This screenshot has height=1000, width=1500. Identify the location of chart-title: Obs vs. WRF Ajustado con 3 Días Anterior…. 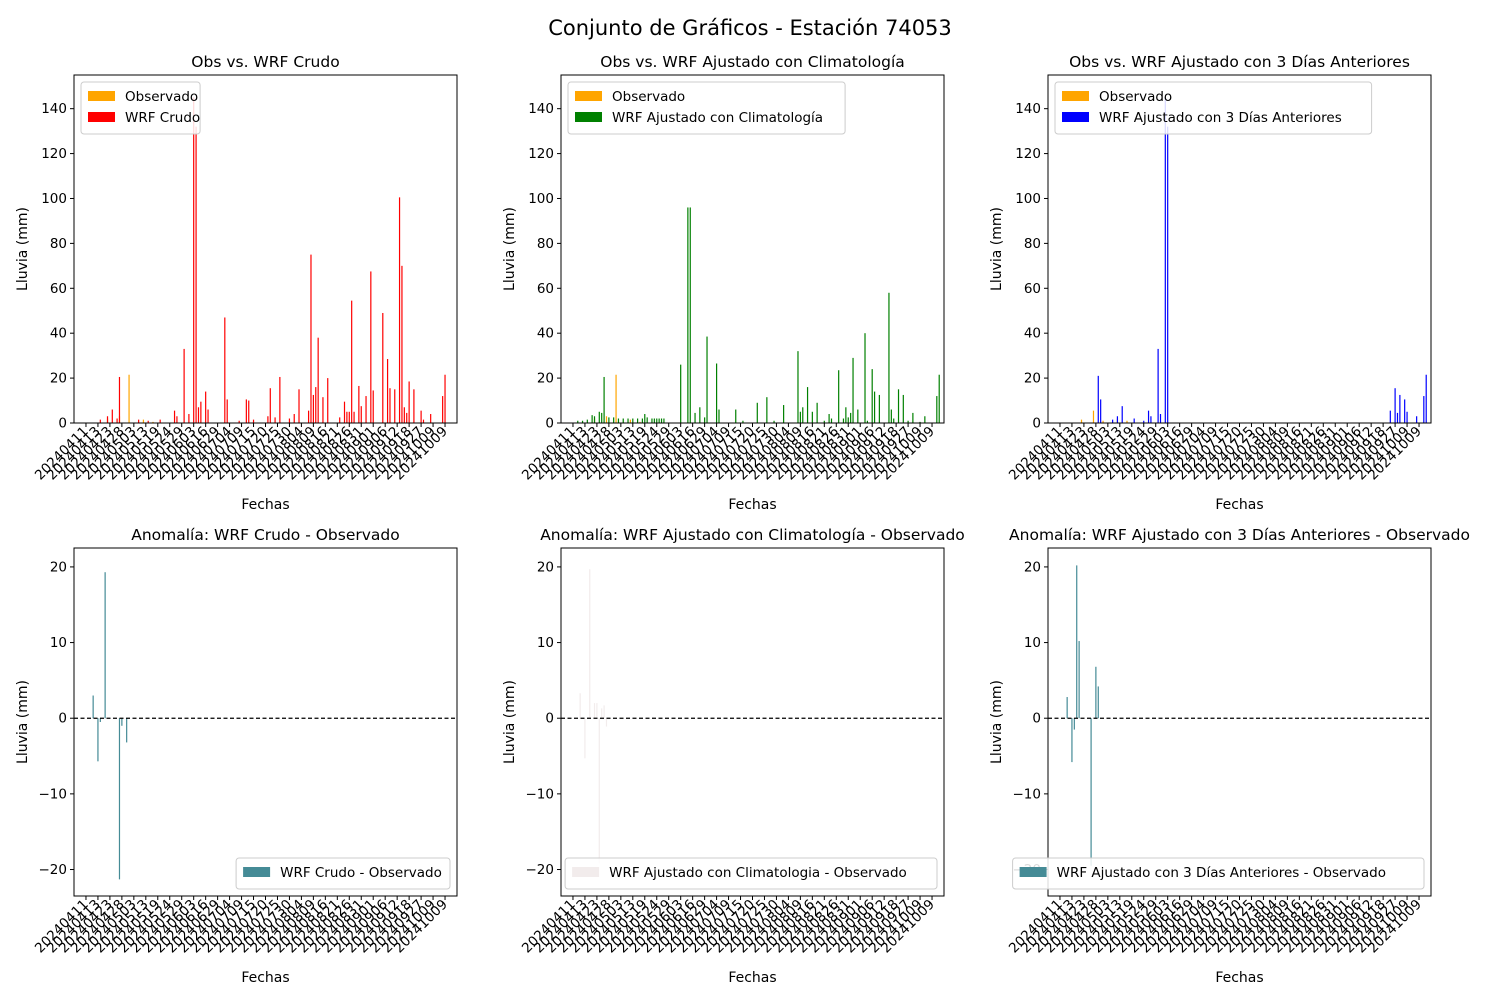
(1239, 62).